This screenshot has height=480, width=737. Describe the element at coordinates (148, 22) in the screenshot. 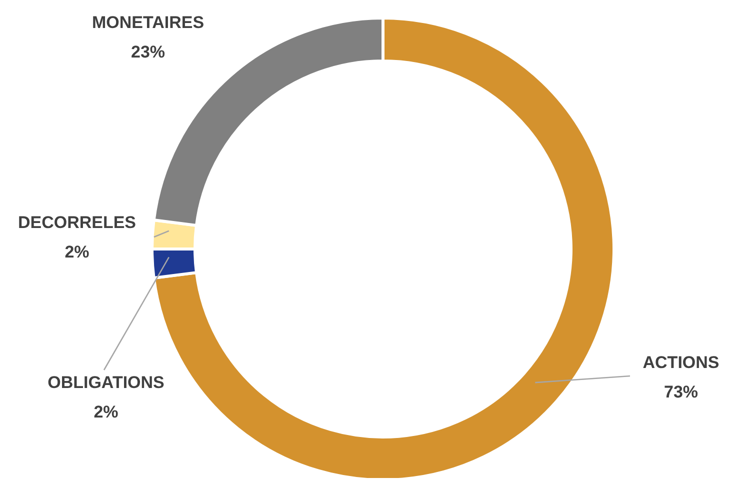

I see `slice-label: MONETAIRES` at that location.